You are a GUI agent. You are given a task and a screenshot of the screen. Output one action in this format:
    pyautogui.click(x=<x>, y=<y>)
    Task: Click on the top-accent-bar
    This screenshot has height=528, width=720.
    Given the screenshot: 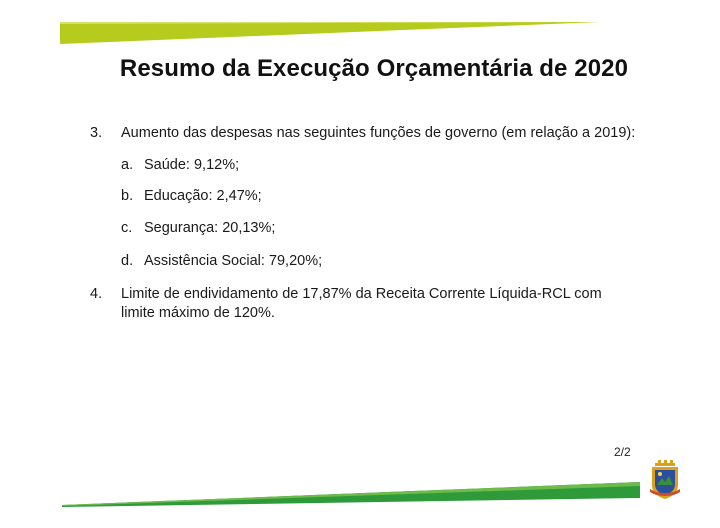 What is the action you would take?
    pyautogui.click(x=330, y=33)
    